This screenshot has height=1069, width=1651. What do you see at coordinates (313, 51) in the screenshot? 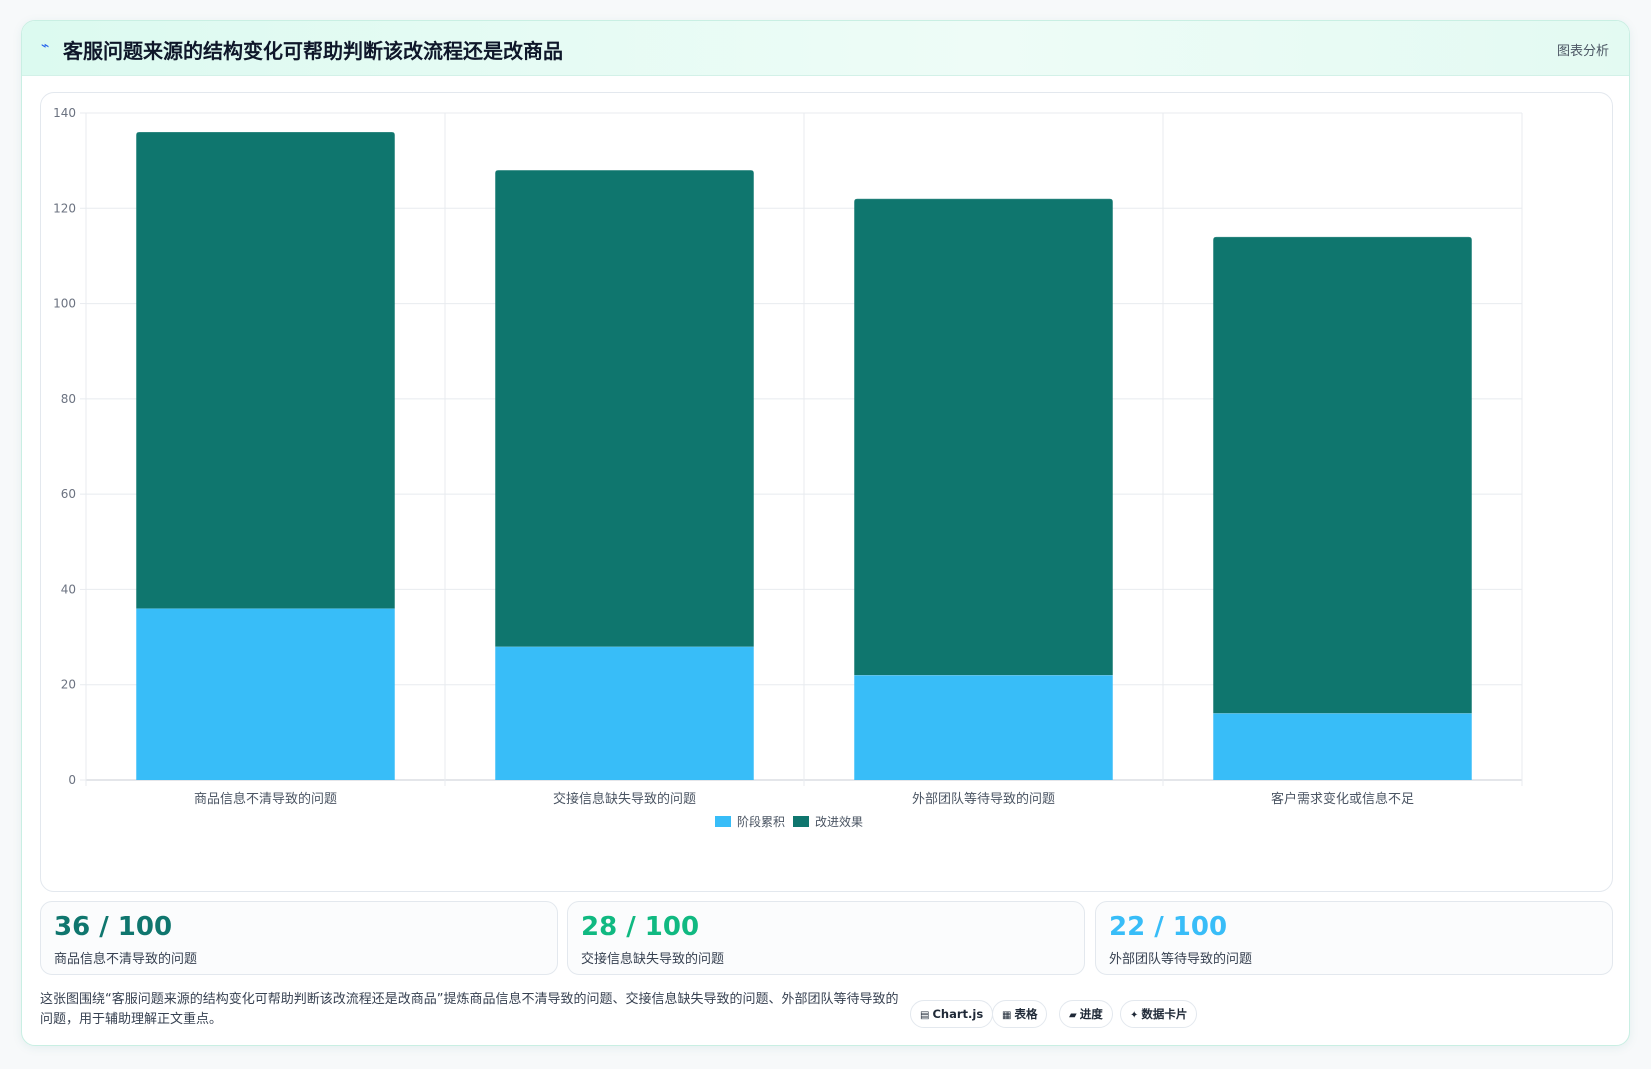
I see `card-title: 客服问题来源的结构变化可帮助判断该改流程还是改商品` at bounding box center [313, 51].